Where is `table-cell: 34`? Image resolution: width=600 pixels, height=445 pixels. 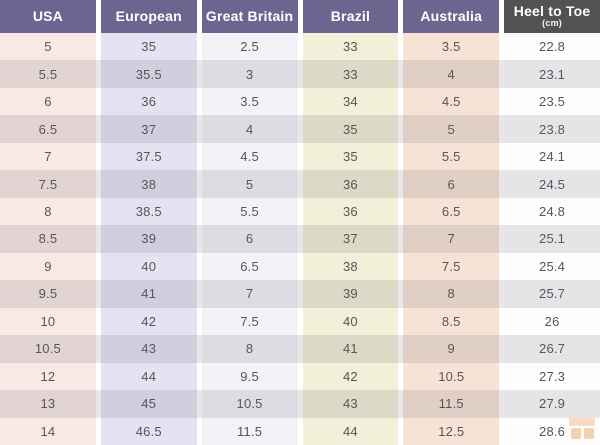
table-cell: 34 is located at coordinates (350, 101).